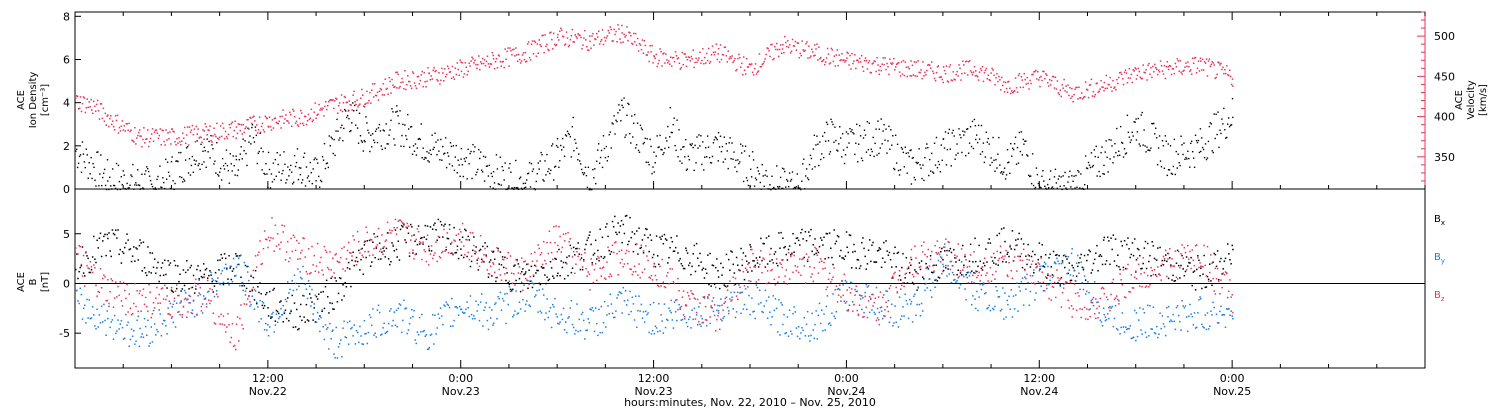  What do you see at coordinates (1459, 100) in the screenshot?
I see `velocity-ylabel-line1: ACE` at bounding box center [1459, 100].